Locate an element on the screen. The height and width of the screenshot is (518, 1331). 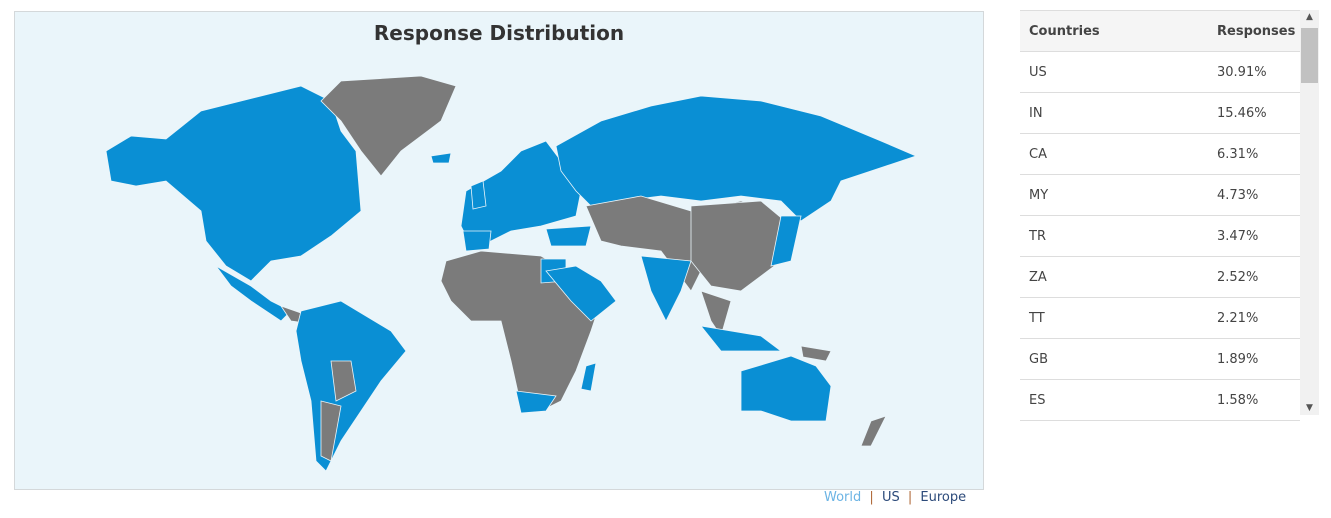
table-row: ES 1.58% is located at coordinates (1160, 400).